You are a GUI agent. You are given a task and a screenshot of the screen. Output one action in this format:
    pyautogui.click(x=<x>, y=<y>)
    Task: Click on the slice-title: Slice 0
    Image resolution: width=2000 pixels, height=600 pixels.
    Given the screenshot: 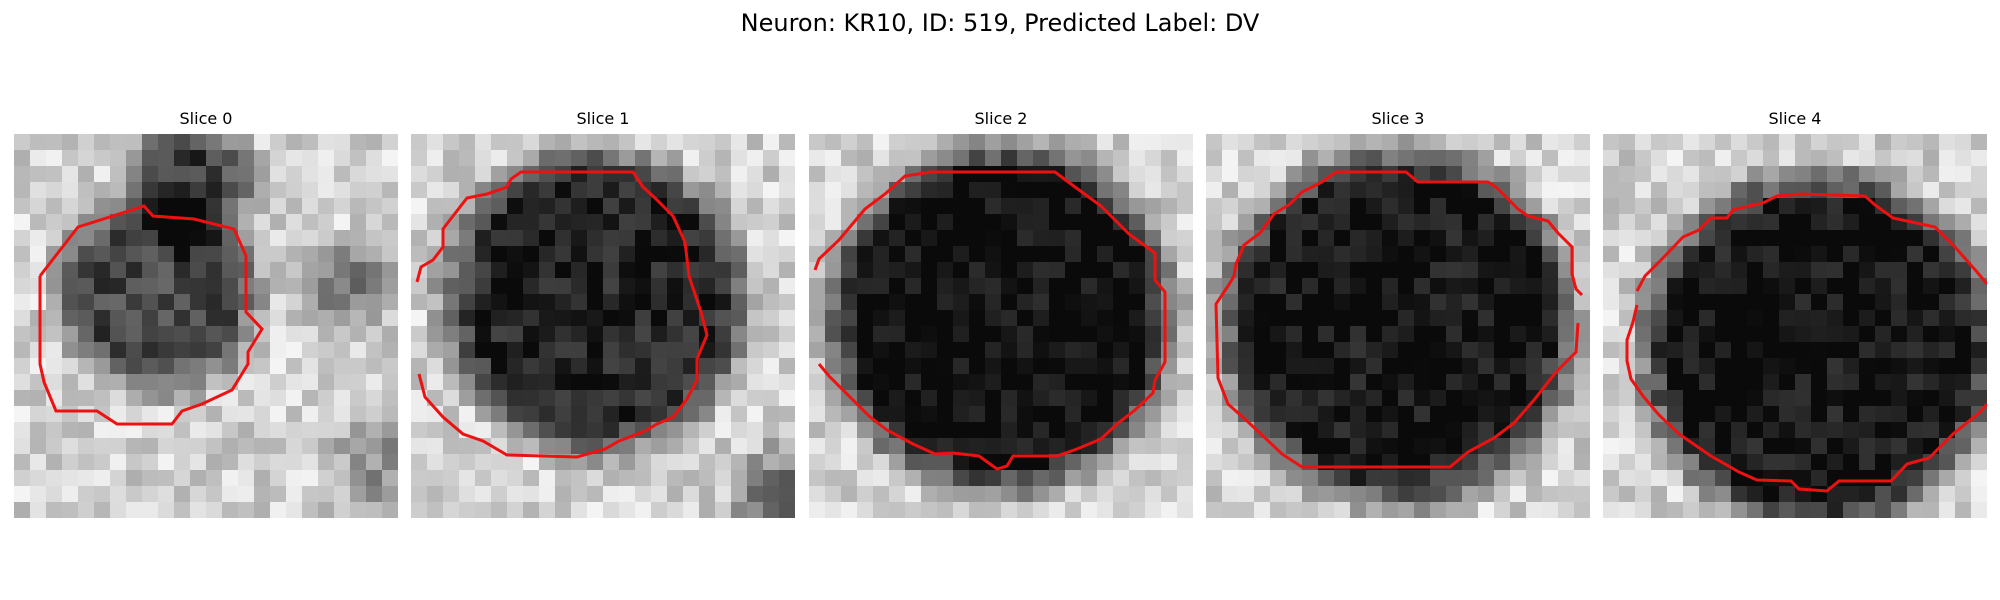 What is the action you would take?
    pyautogui.click(x=206, y=118)
    